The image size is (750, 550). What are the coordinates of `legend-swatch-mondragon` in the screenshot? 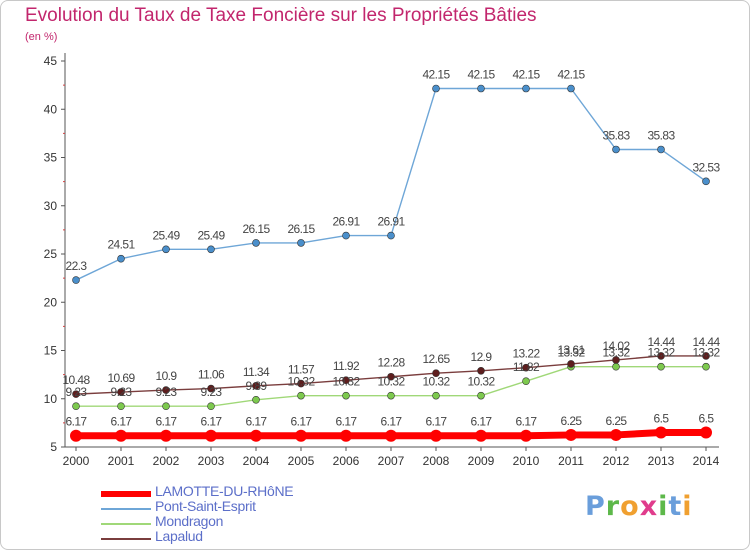 It's located at (126, 524).